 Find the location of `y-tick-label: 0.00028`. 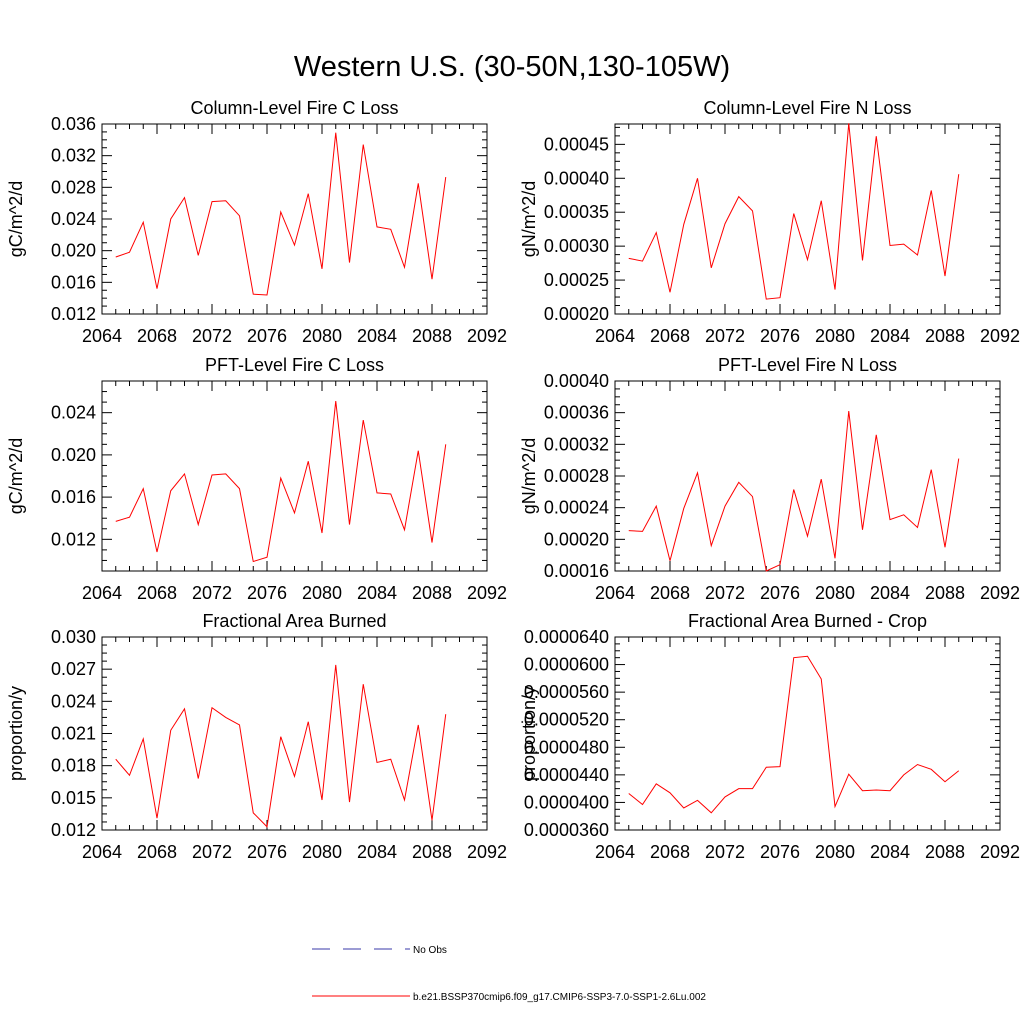

y-tick-label: 0.00028 is located at coordinates (576, 476).